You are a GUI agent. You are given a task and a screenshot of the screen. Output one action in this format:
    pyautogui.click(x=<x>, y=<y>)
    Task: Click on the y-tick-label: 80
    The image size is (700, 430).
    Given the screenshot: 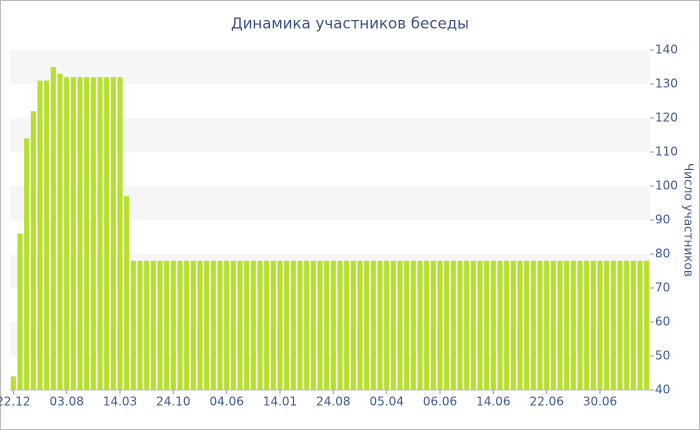 What is the action you would take?
    pyautogui.click(x=662, y=254)
    